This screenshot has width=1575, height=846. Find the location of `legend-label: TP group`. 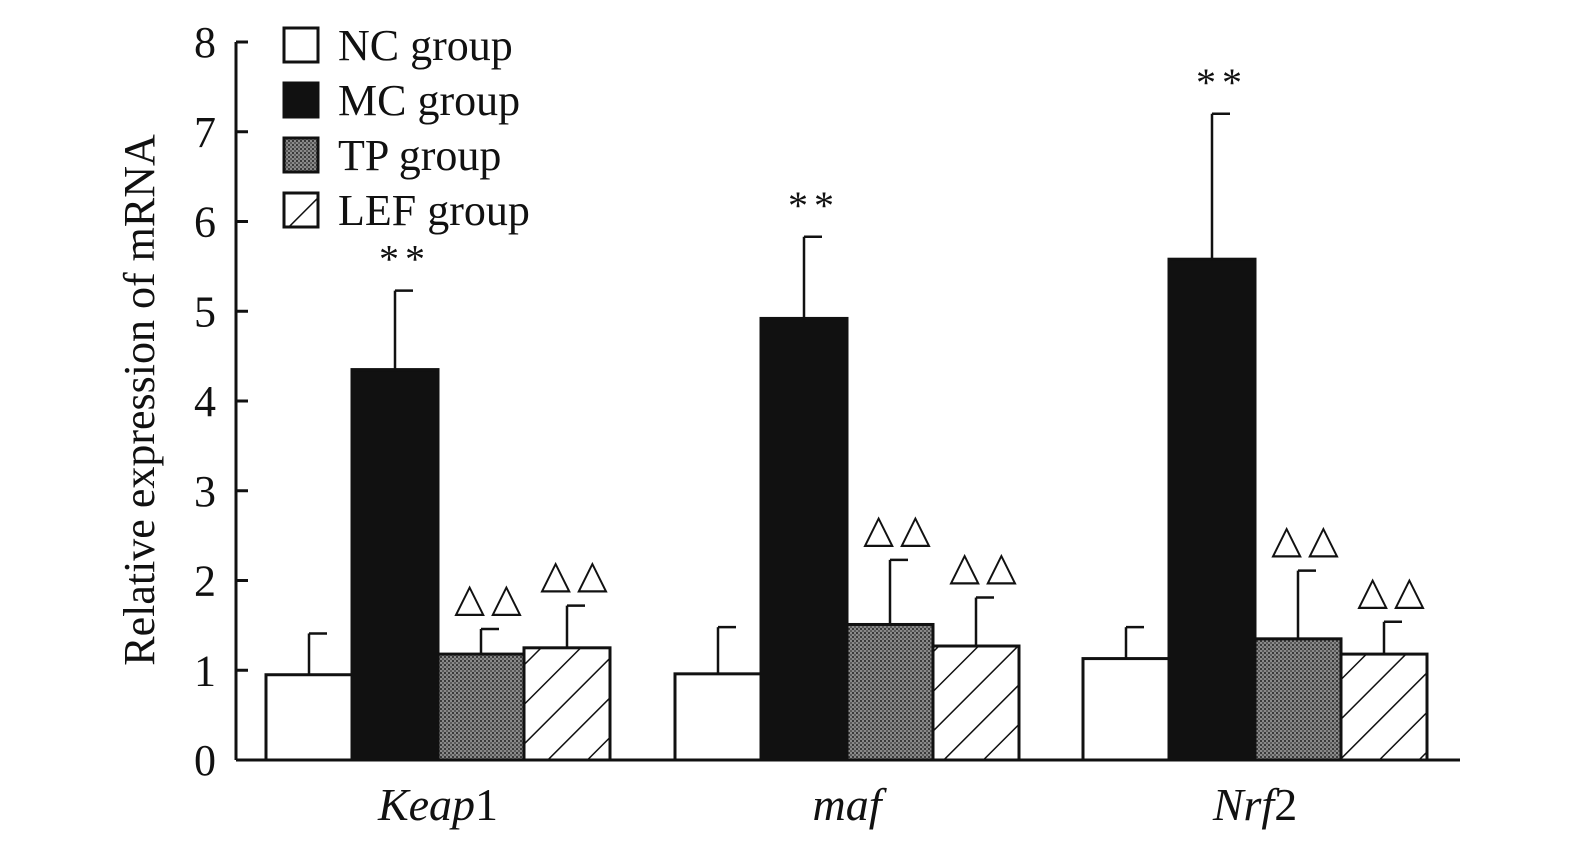

legend-label: TP group is located at coordinates (419, 155).